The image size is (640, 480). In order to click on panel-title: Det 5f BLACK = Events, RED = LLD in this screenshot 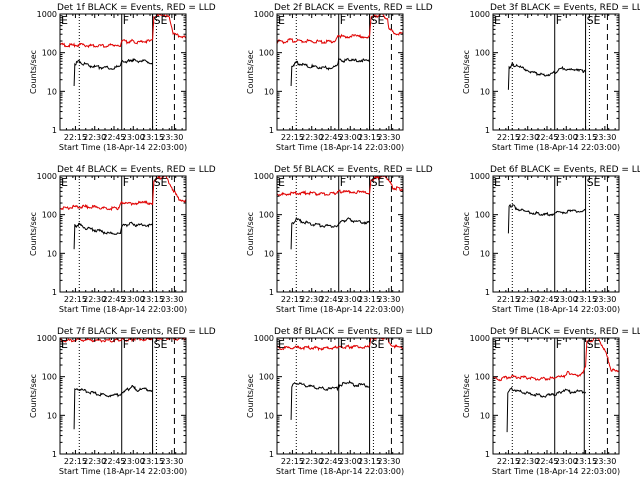, I will do `click(353, 170)`.